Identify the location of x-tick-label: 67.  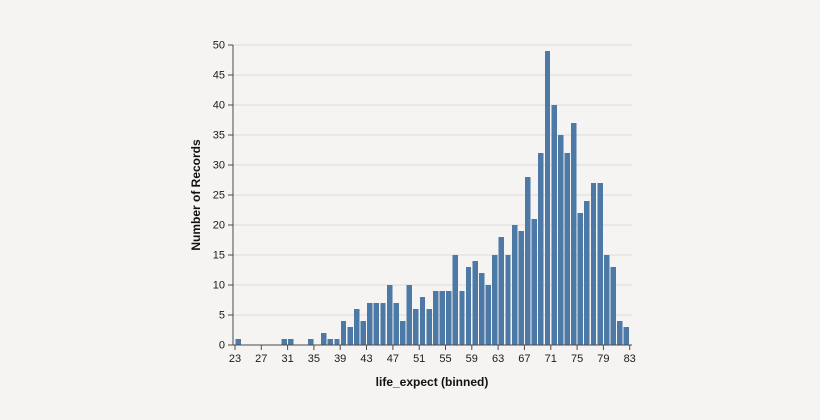
(524, 359).